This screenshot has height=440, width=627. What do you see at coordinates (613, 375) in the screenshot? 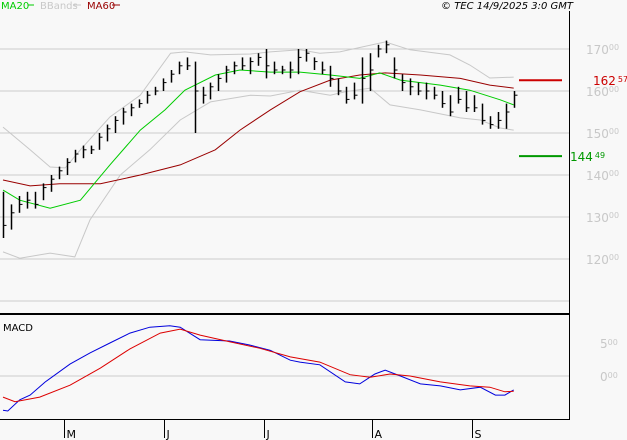
I see `macd-tick-dec: 00` at bounding box center [613, 375].